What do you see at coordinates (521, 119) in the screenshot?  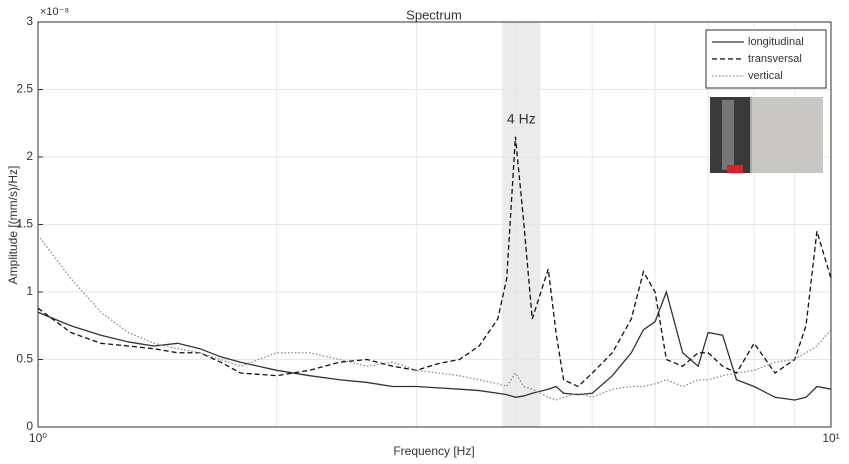 I see `annotation: 4 Hz` at bounding box center [521, 119].